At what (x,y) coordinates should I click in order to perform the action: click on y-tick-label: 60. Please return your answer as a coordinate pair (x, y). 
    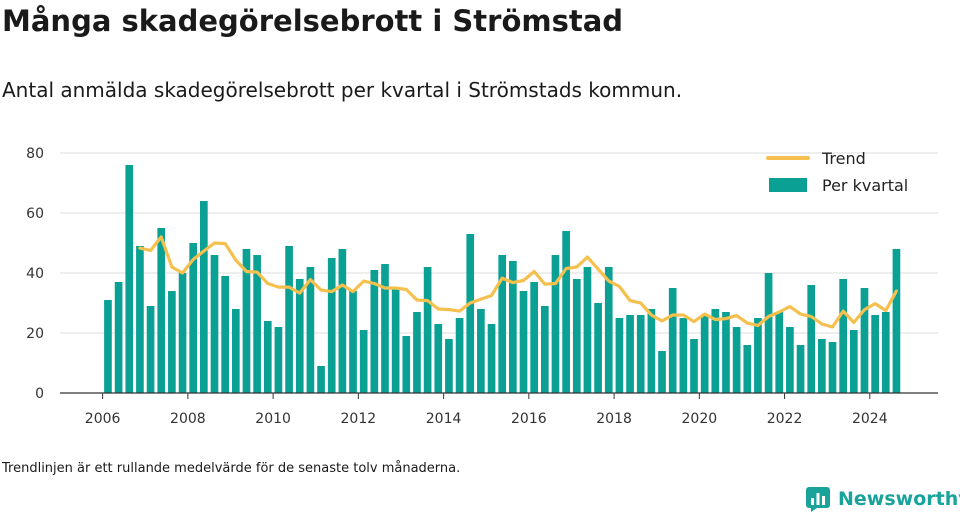
    Looking at the image, I should click on (35, 214).